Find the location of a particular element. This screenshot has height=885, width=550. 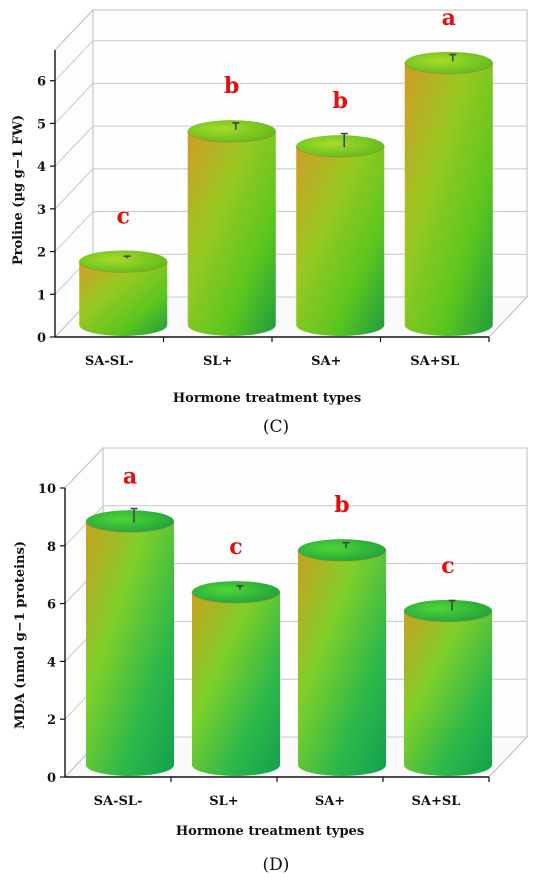

bar-SL+: c is located at coordinates (236, 655).